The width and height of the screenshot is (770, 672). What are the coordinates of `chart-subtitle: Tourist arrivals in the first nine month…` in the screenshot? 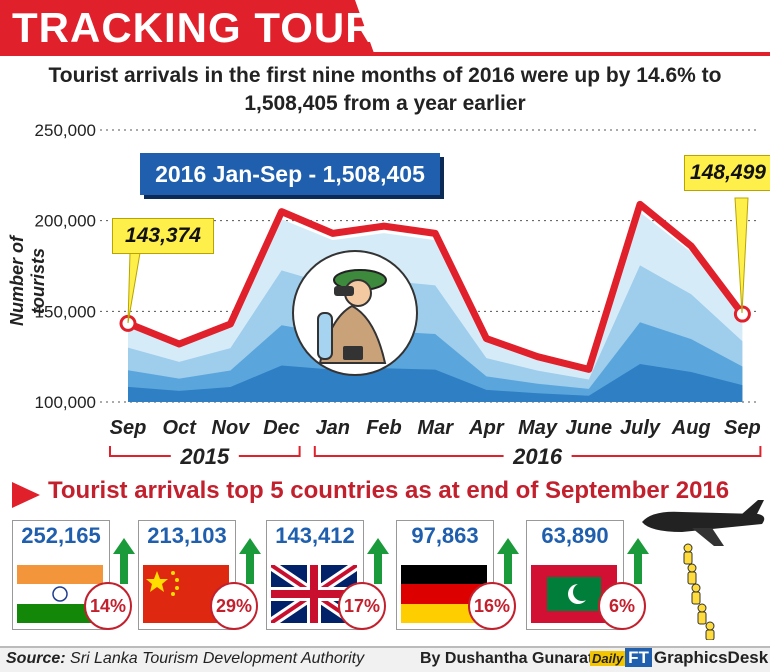 It's located at (385, 89).